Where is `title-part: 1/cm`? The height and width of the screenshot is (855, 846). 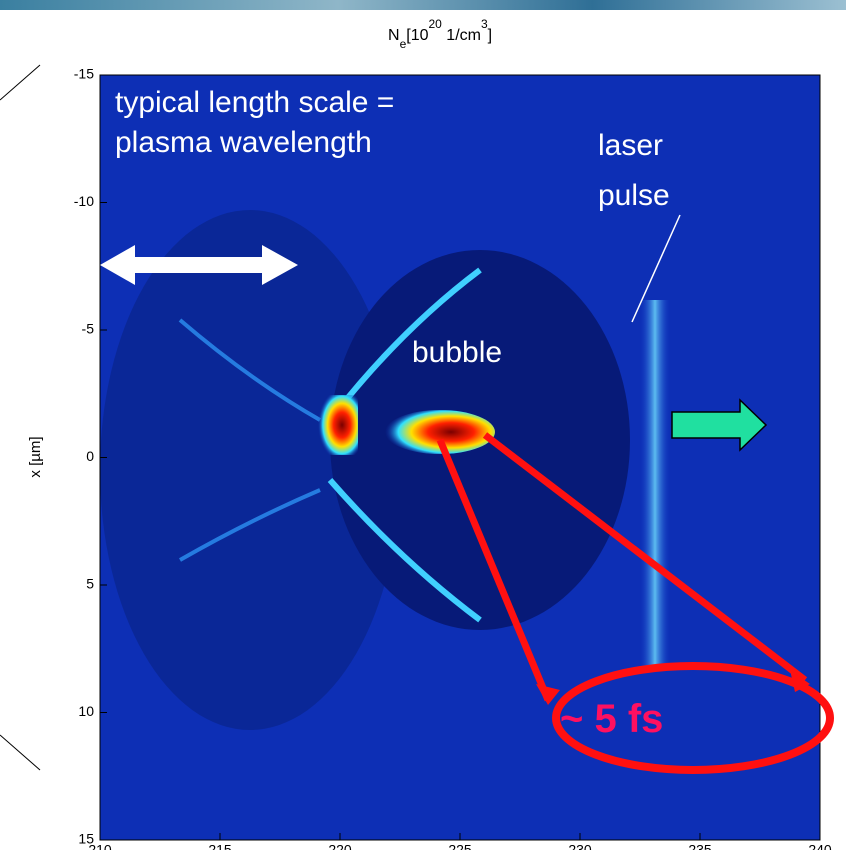
title-part: 1/cm is located at coordinates (461, 35).